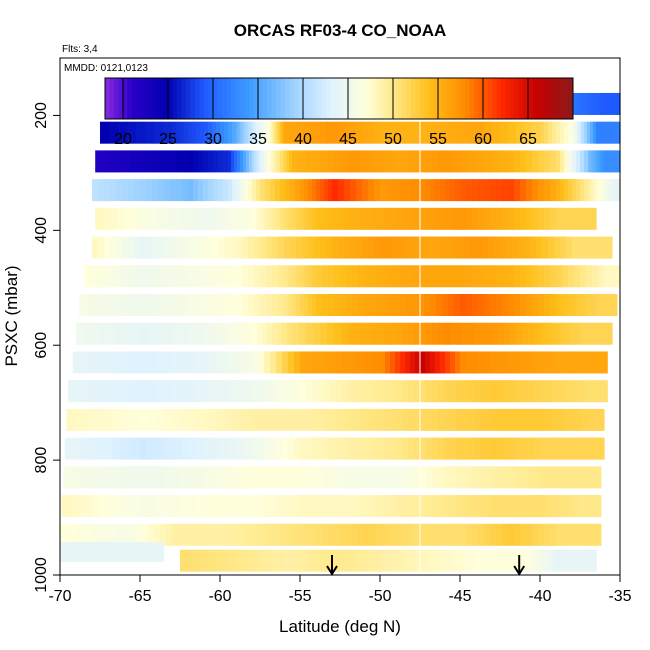  What do you see at coordinates (168, 139) in the screenshot?
I see `colorbar-tick-label: 25` at bounding box center [168, 139].